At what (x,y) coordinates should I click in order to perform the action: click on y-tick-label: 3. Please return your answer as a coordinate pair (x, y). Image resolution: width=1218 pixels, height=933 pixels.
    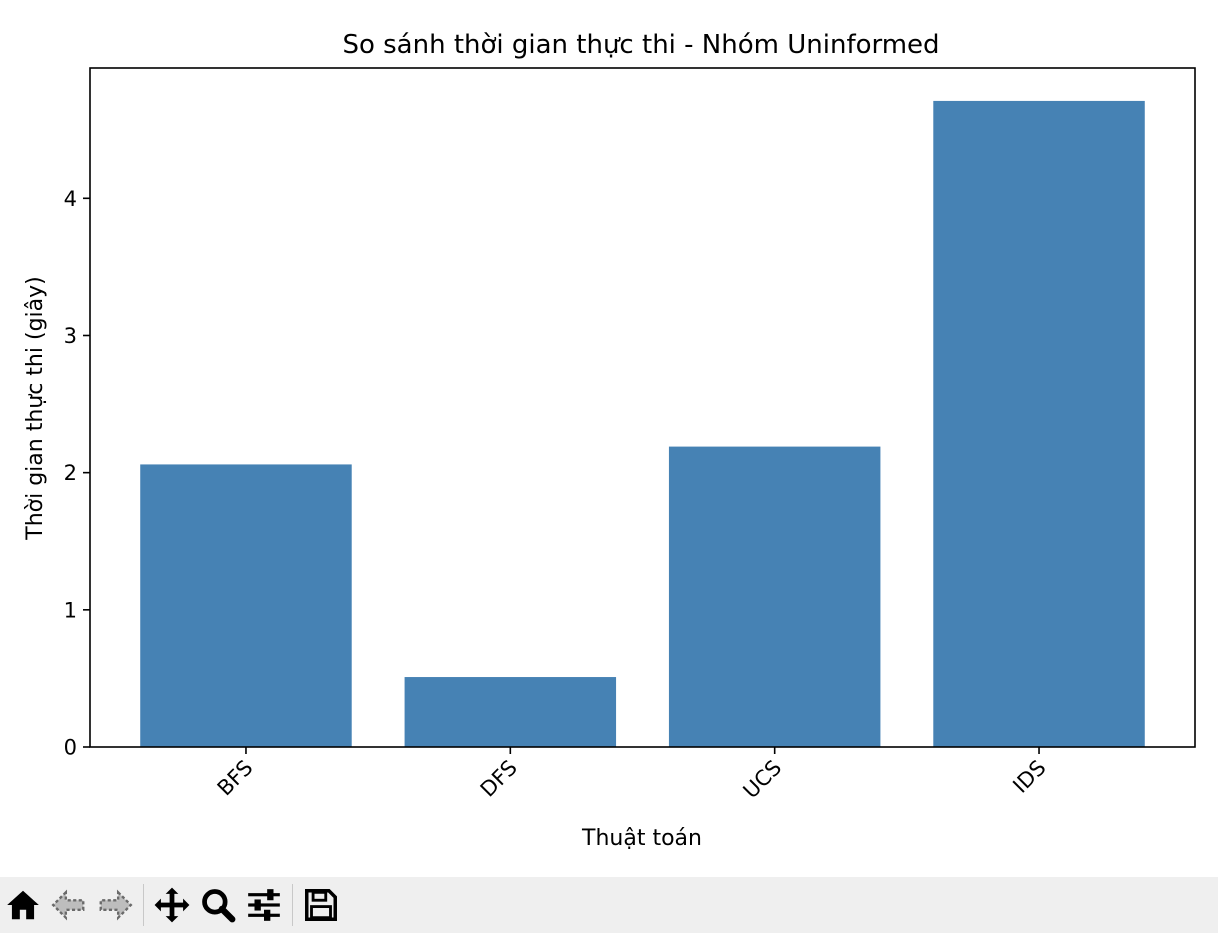
    Looking at the image, I should click on (70, 336).